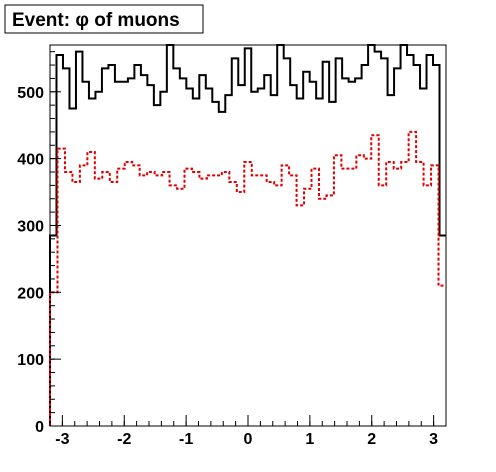 This screenshot has height=472, width=496. I want to click on title-box: Event: φ of muons, so click(104, 19).